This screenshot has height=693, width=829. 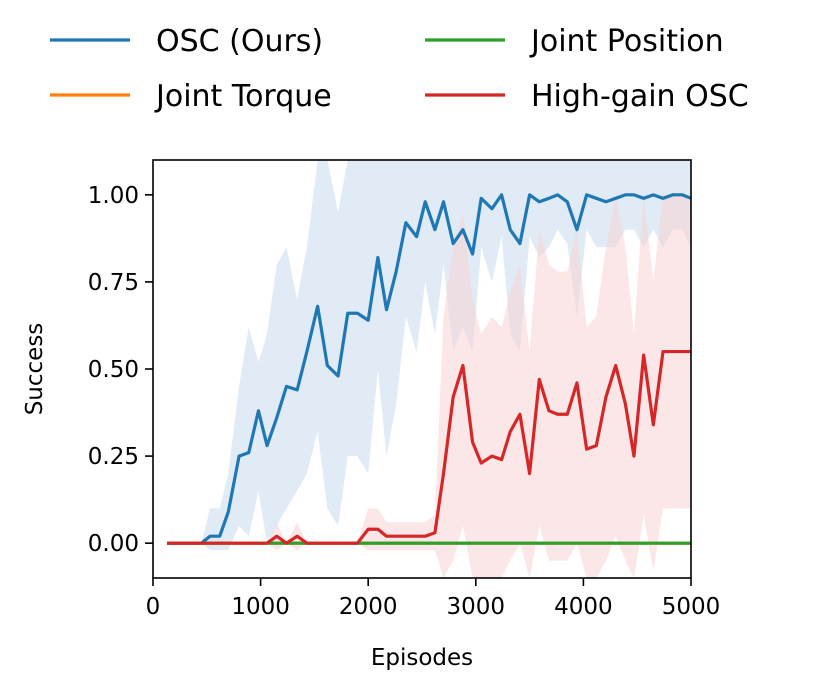 What do you see at coordinates (239, 41) in the screenshot?
I see `osc-ours-legend-label: OSC (Ours)` at bounding box center [239, 41].